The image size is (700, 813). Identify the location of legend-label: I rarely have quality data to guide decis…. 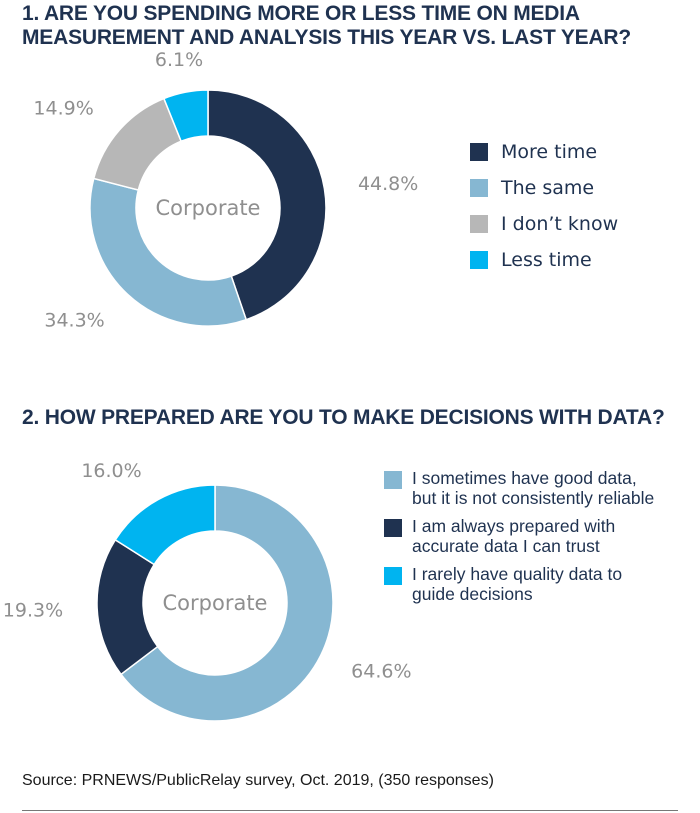
(517, 584).